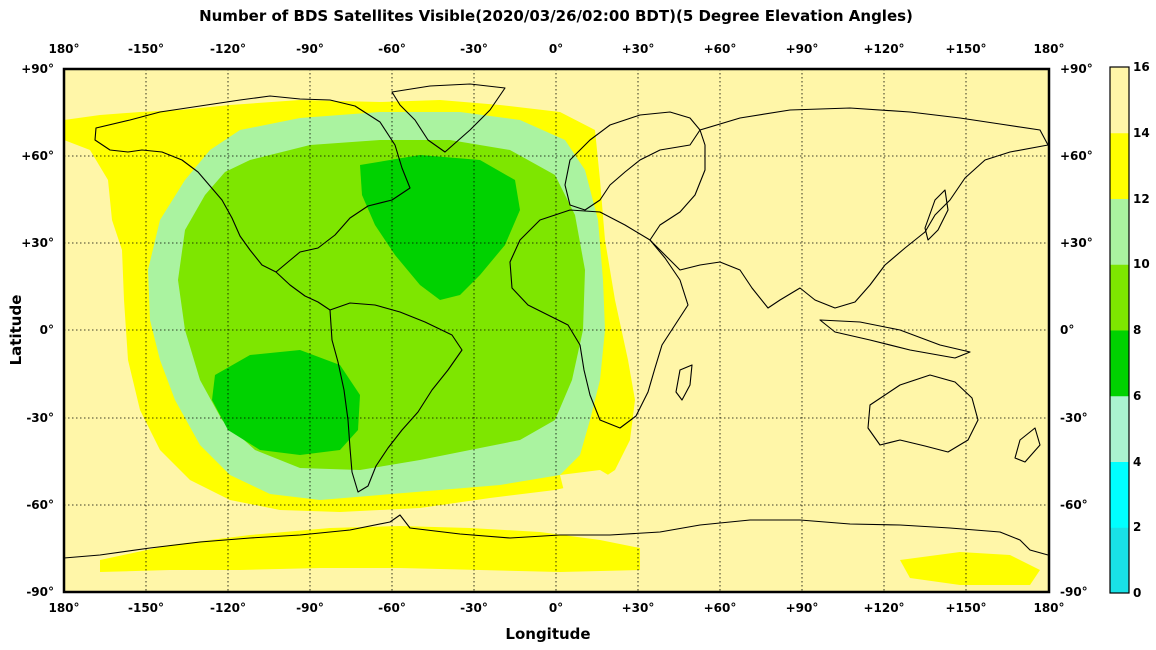 The width and height of the screenshot is (1156, 650). I want to click on x-tick-bottom: +120°, so click(883, 608).